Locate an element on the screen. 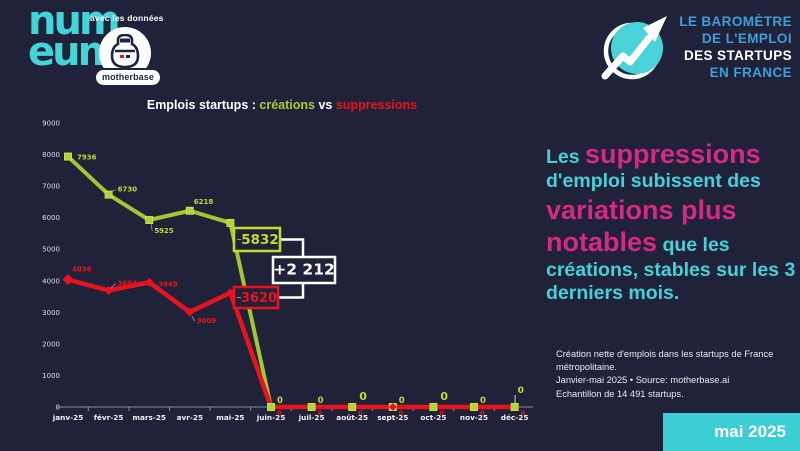  robot-icon is located at coordinates (125, 51).